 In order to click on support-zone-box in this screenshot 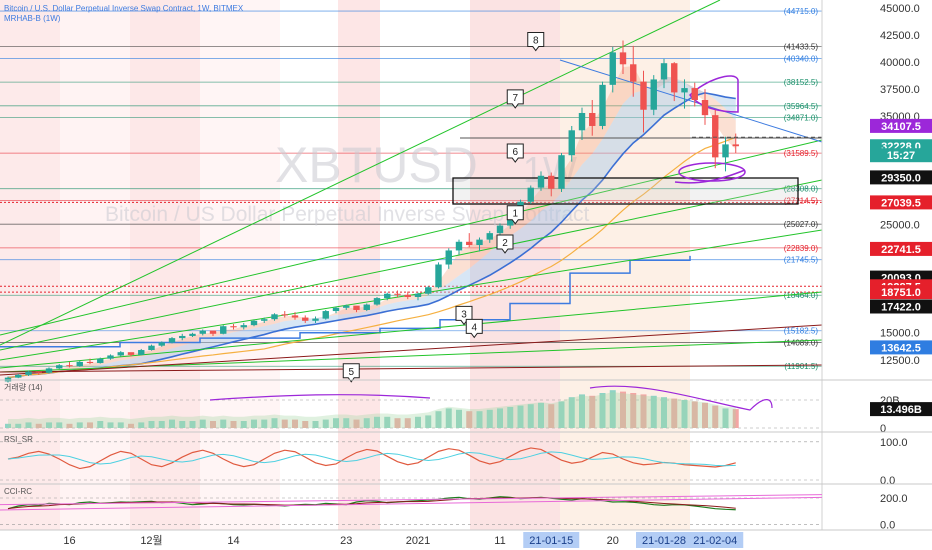, I will do `click(625, 191)`.